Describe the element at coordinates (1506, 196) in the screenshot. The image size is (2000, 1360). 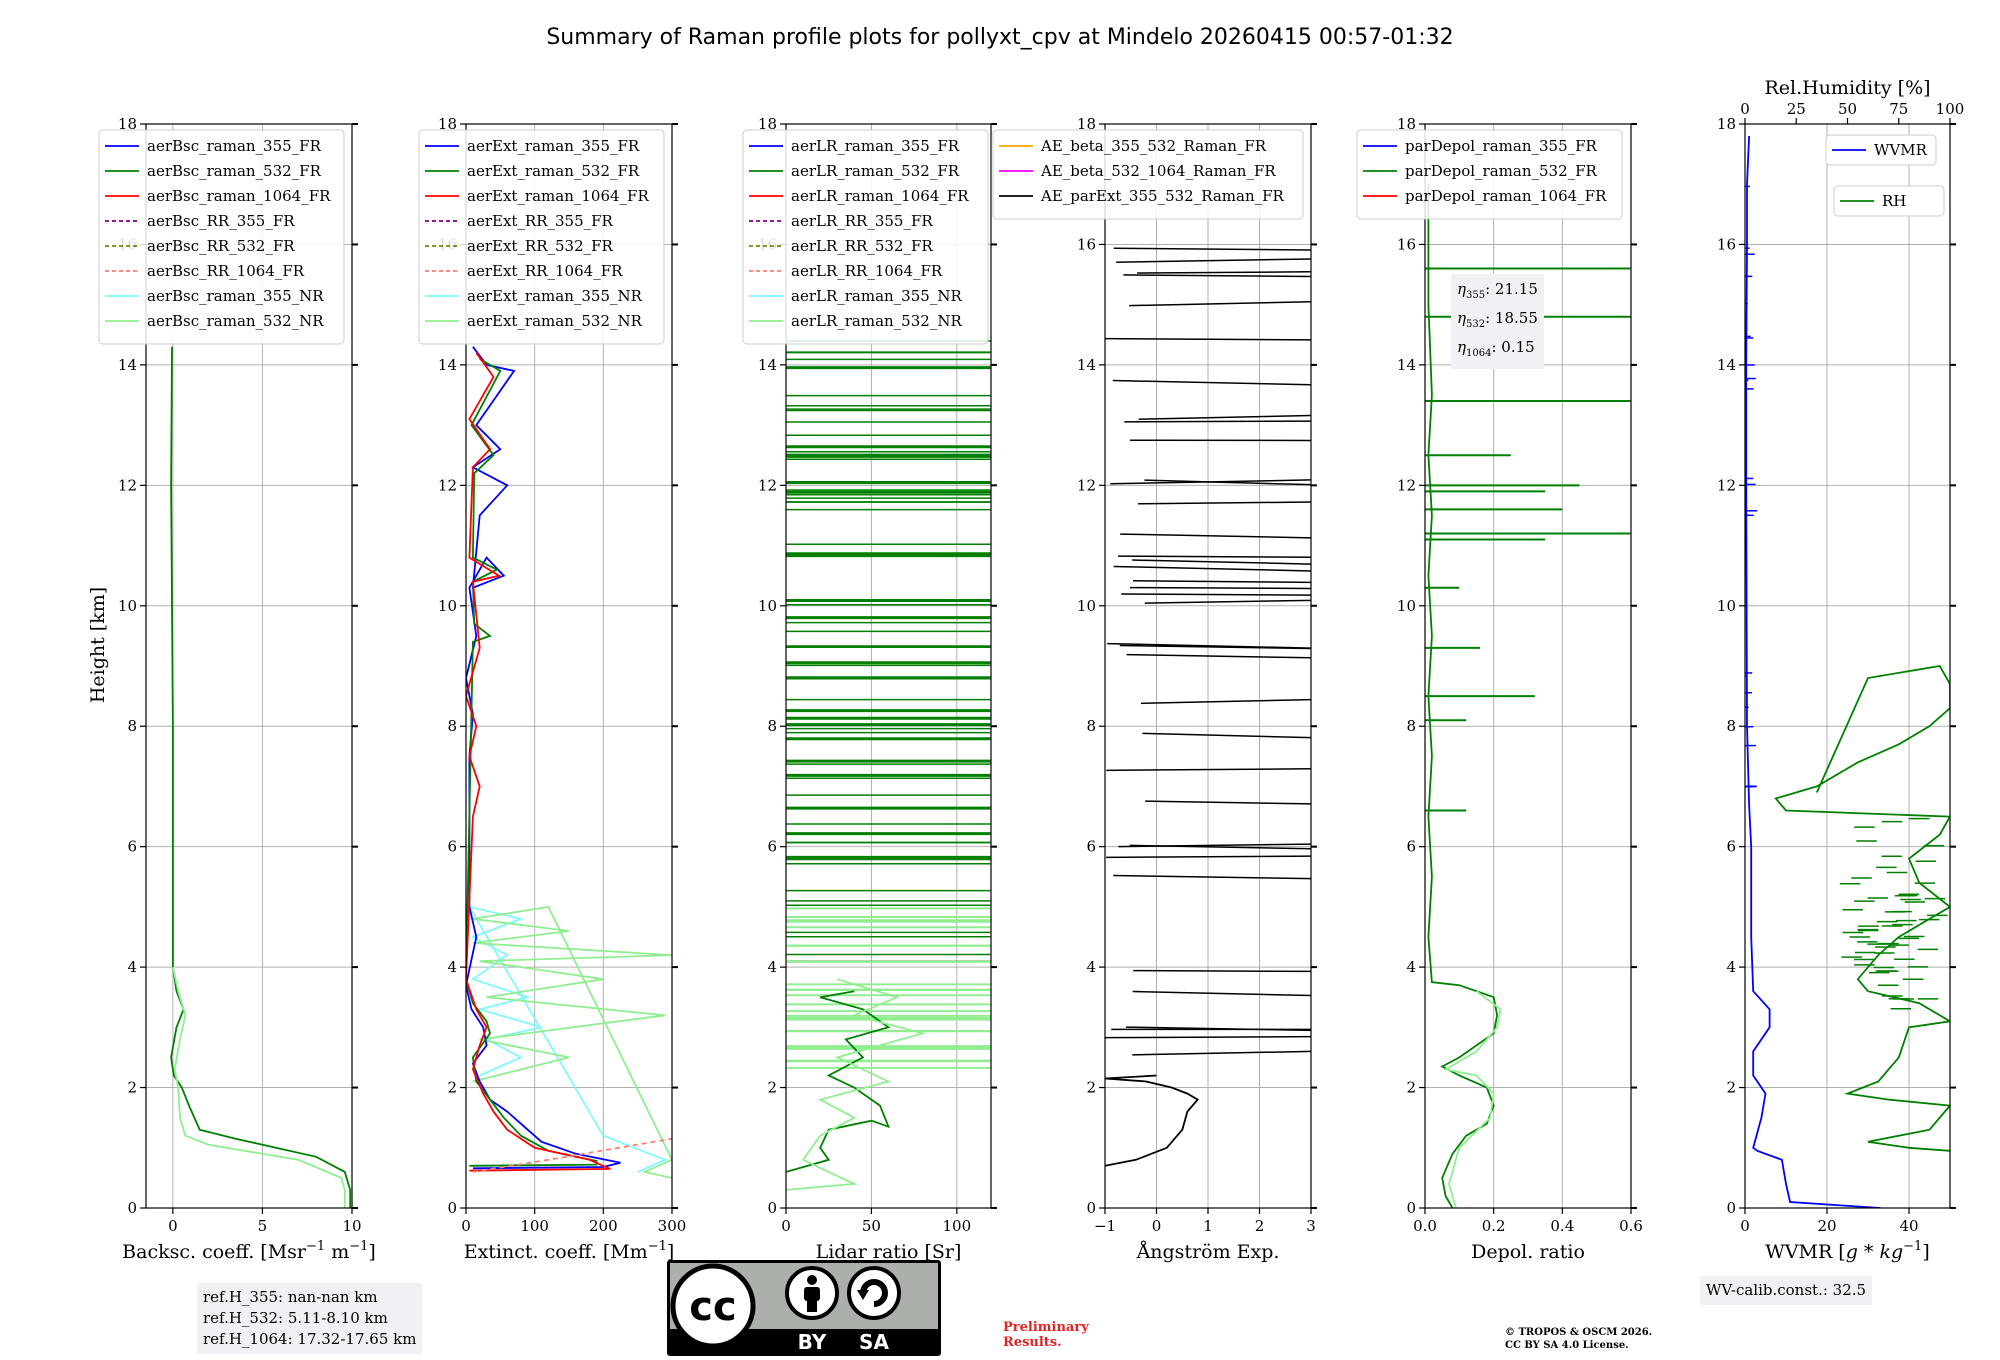
I see `legend-entry: parDepol_raman_1064_FR` at that location.